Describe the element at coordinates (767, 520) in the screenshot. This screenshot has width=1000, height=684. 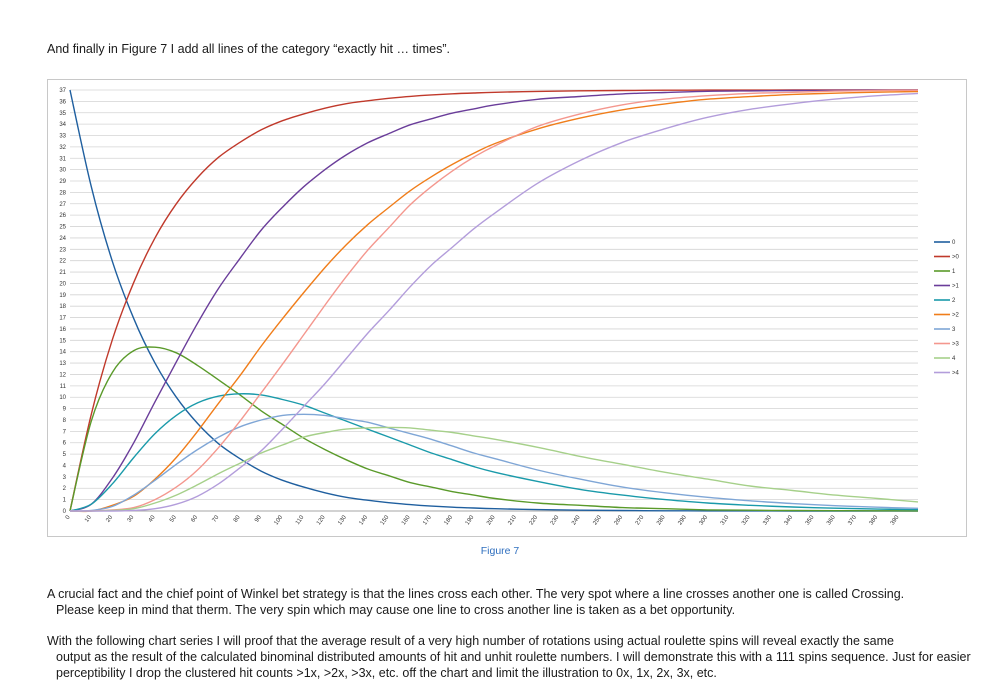
I see `x-tick-label: 330` at that location.